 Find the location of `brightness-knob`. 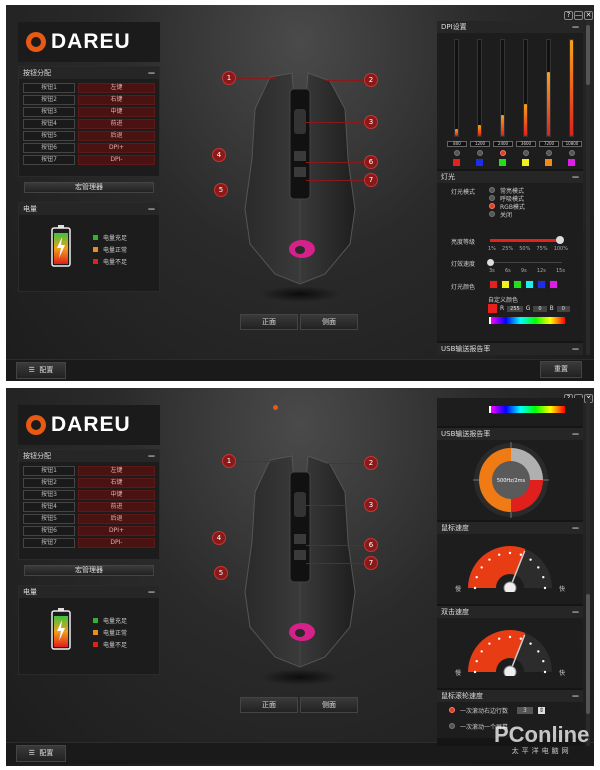

brightness-knob is located at coordinates (560, 240).